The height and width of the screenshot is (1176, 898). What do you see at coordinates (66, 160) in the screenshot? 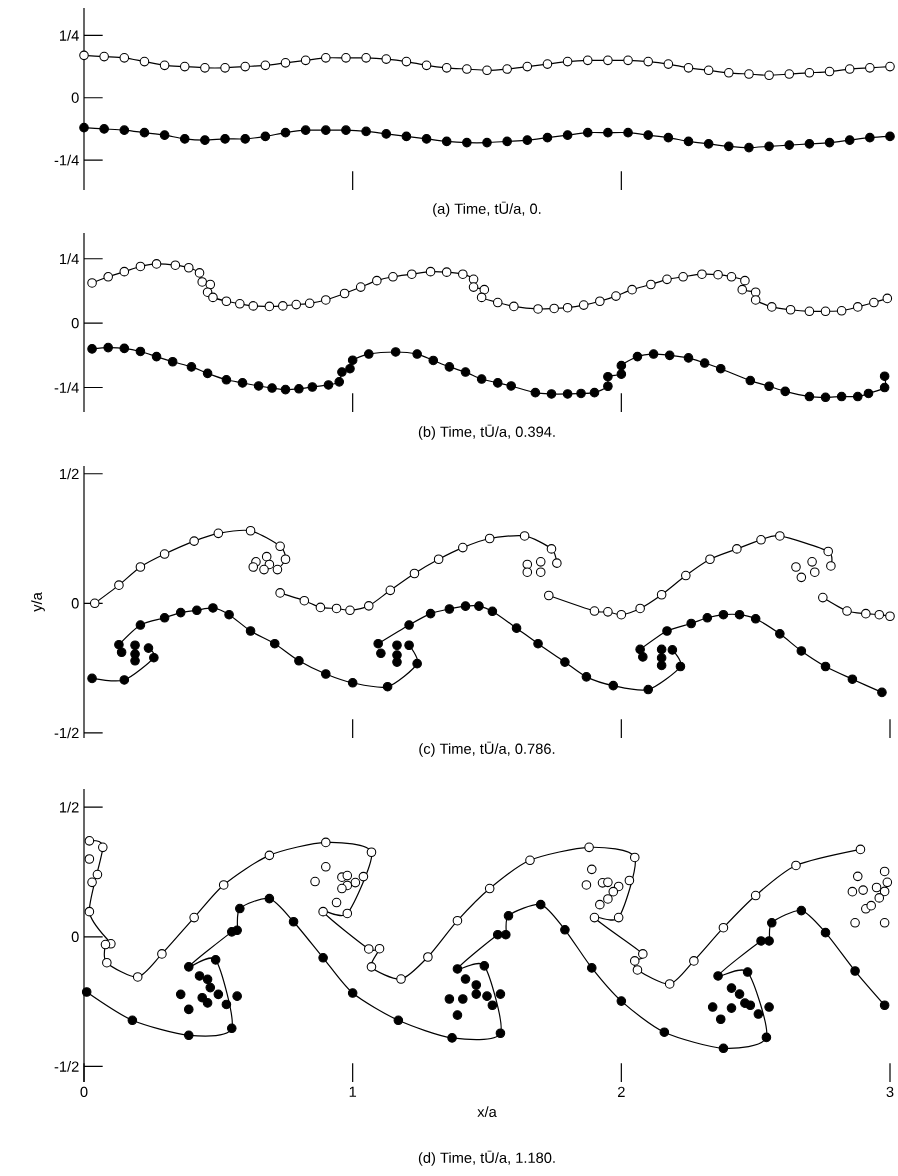
I see `y-tick-label: -1/4` at bounding box center [66, 160].